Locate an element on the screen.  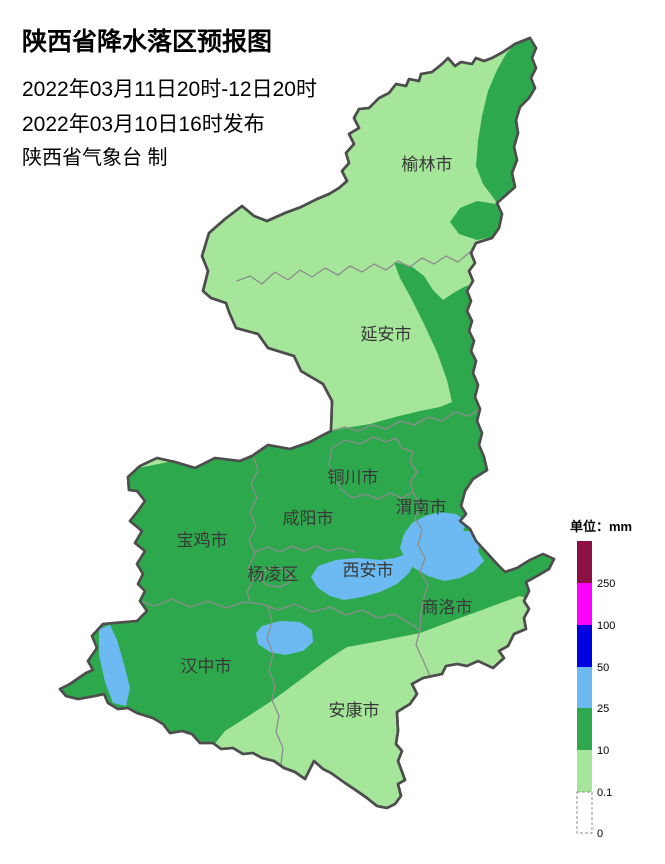
map-label-weinan: 渭南市 is located at coordinates (421, 507).